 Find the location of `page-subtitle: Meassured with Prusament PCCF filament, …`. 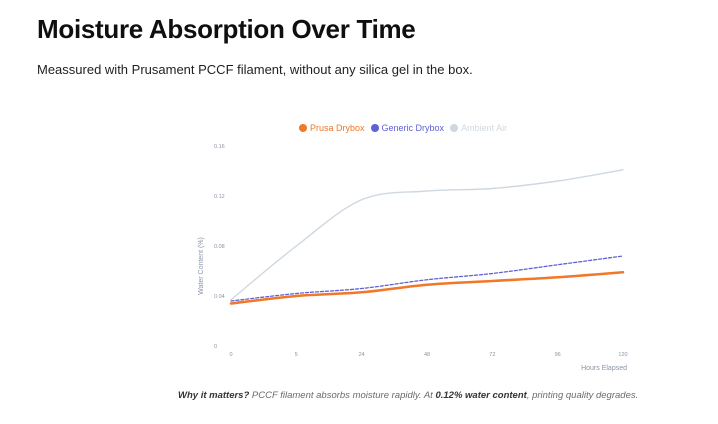

page-subtitle: Meassured with Prusament PCCF filament, … is located at coordinates (255, 69).